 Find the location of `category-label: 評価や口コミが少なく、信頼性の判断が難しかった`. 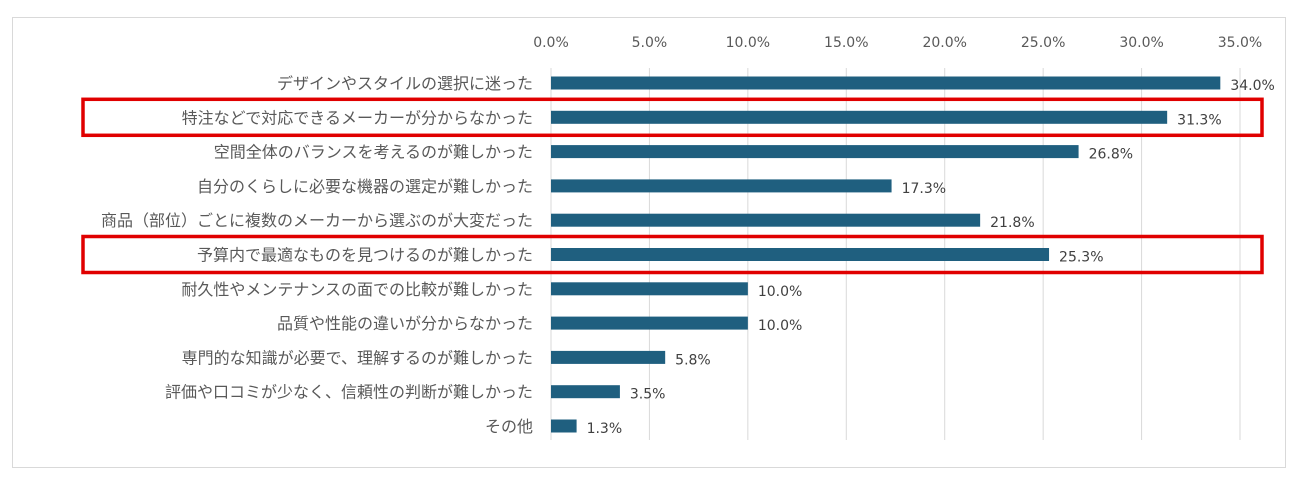

category-label: 評価や口コミが少なく、信頼性の判断が難しかった is located at coordinates (349, 392).